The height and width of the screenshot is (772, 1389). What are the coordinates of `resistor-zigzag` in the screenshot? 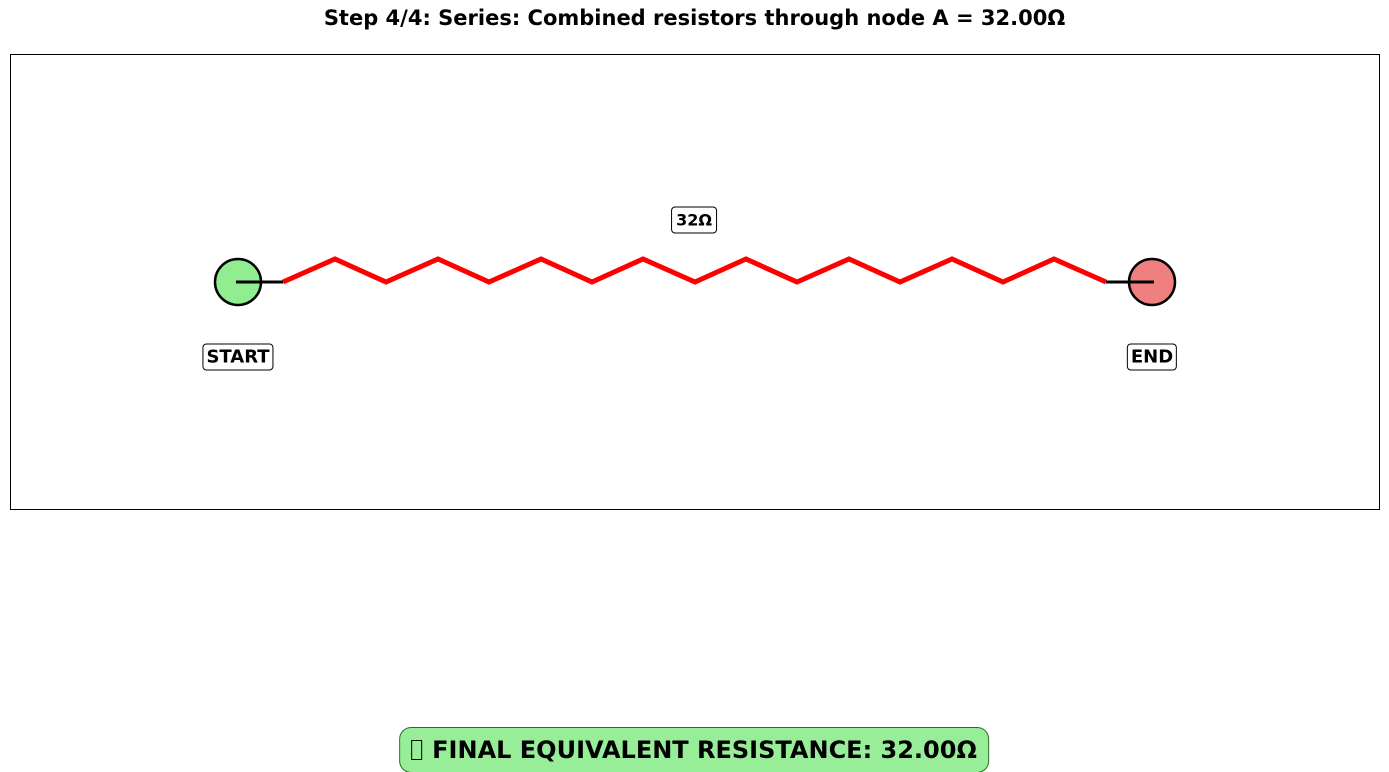 It's located at (694, 270).